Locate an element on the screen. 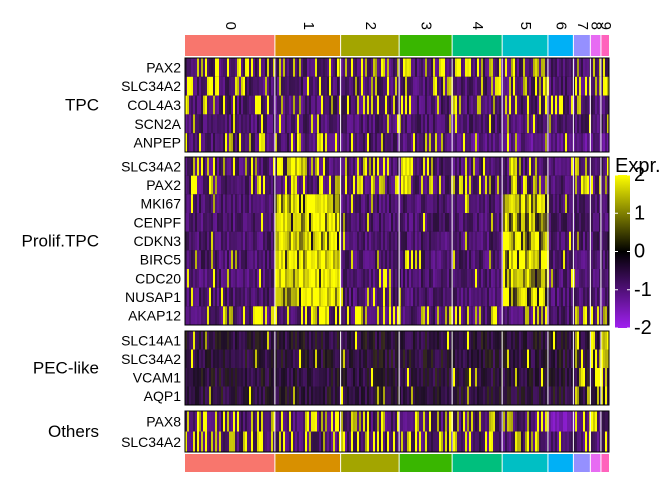  cluster-label-3: 3 is located at coordinates (426, 26).